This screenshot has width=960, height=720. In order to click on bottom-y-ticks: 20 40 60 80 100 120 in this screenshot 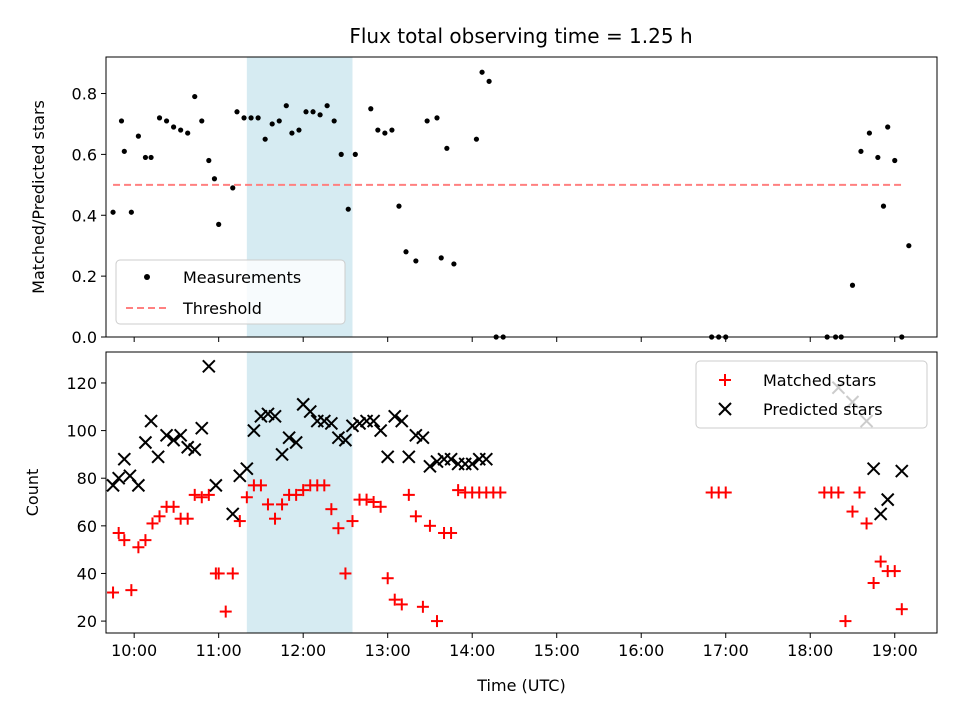, I will do `click(86, 502)`.